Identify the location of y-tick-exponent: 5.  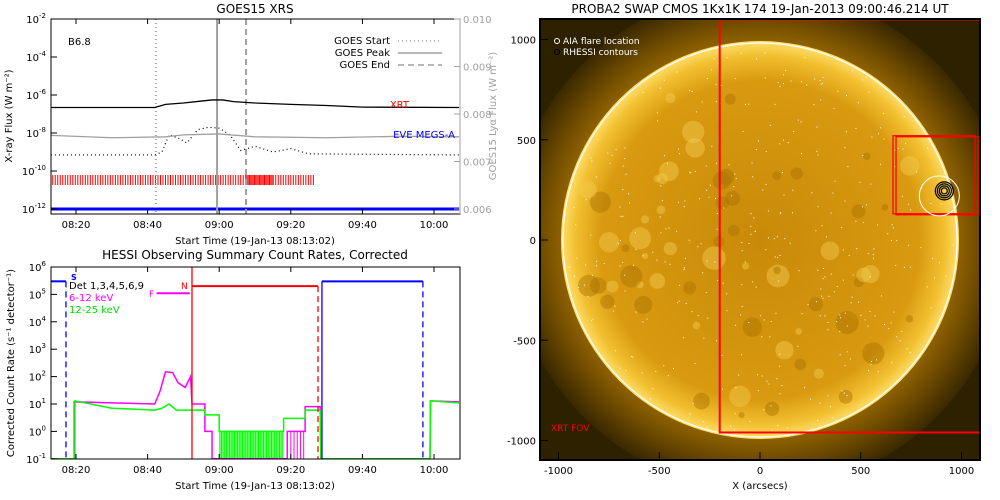
(44, 291).